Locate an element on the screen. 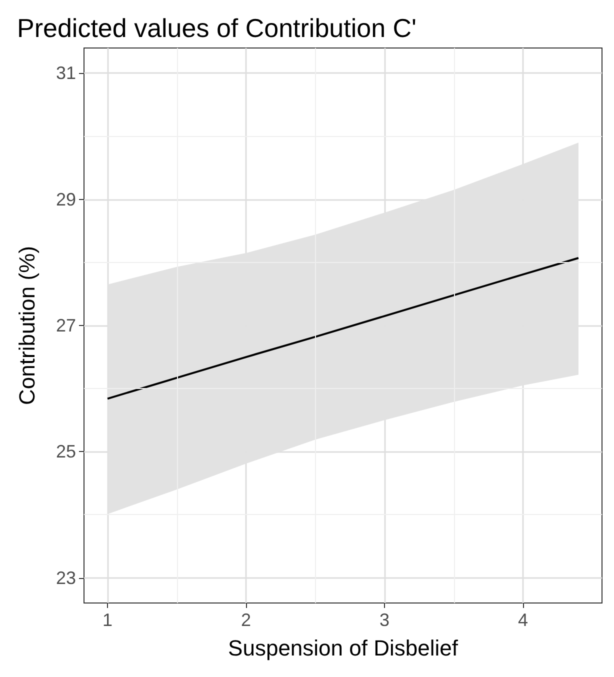  x-tick-label: 3 is located at coordinates (385, 620).